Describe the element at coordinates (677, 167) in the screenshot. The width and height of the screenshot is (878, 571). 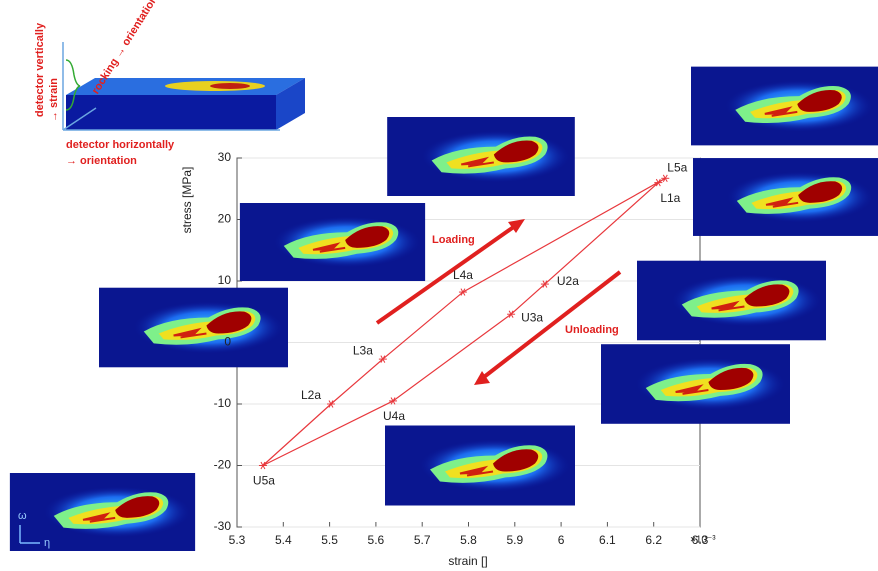
I see `point-label: L5a` at that location.